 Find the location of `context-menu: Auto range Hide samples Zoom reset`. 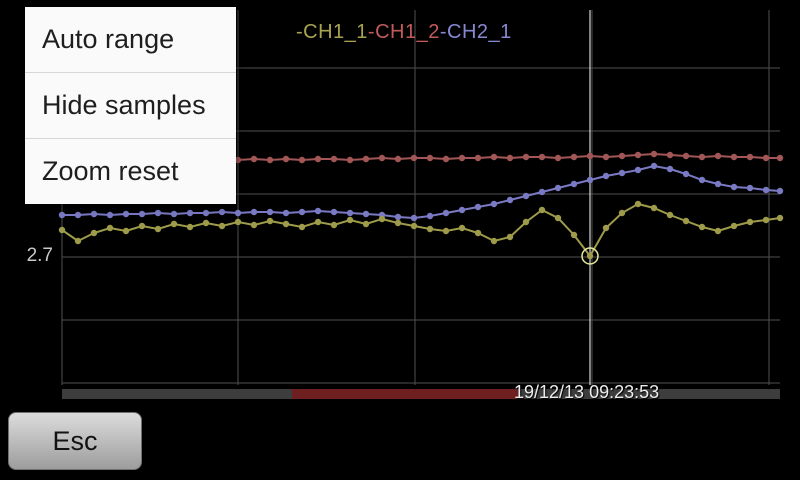

context-menu: Auto range Hide samples Zoom reset is located at coordinates (130, 105).